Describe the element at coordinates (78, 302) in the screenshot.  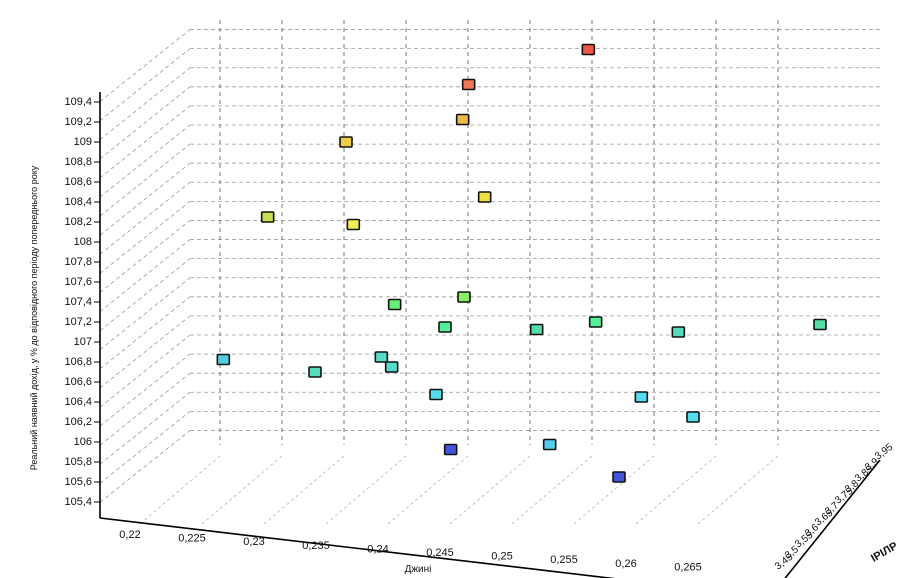
I see `y-tick-label: 107,4` at that location.